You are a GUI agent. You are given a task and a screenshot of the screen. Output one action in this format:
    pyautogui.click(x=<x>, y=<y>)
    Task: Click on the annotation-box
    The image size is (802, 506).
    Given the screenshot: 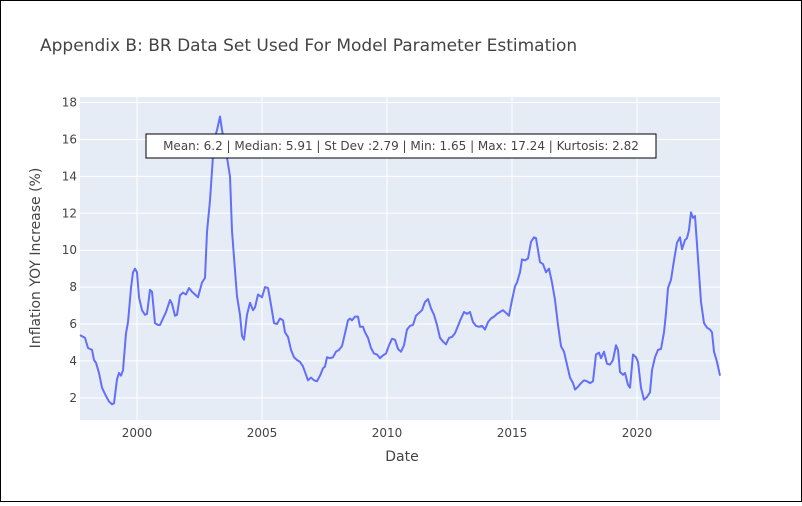 What is the action you would take?
    pyautogui.click(x=401, y=146)
    